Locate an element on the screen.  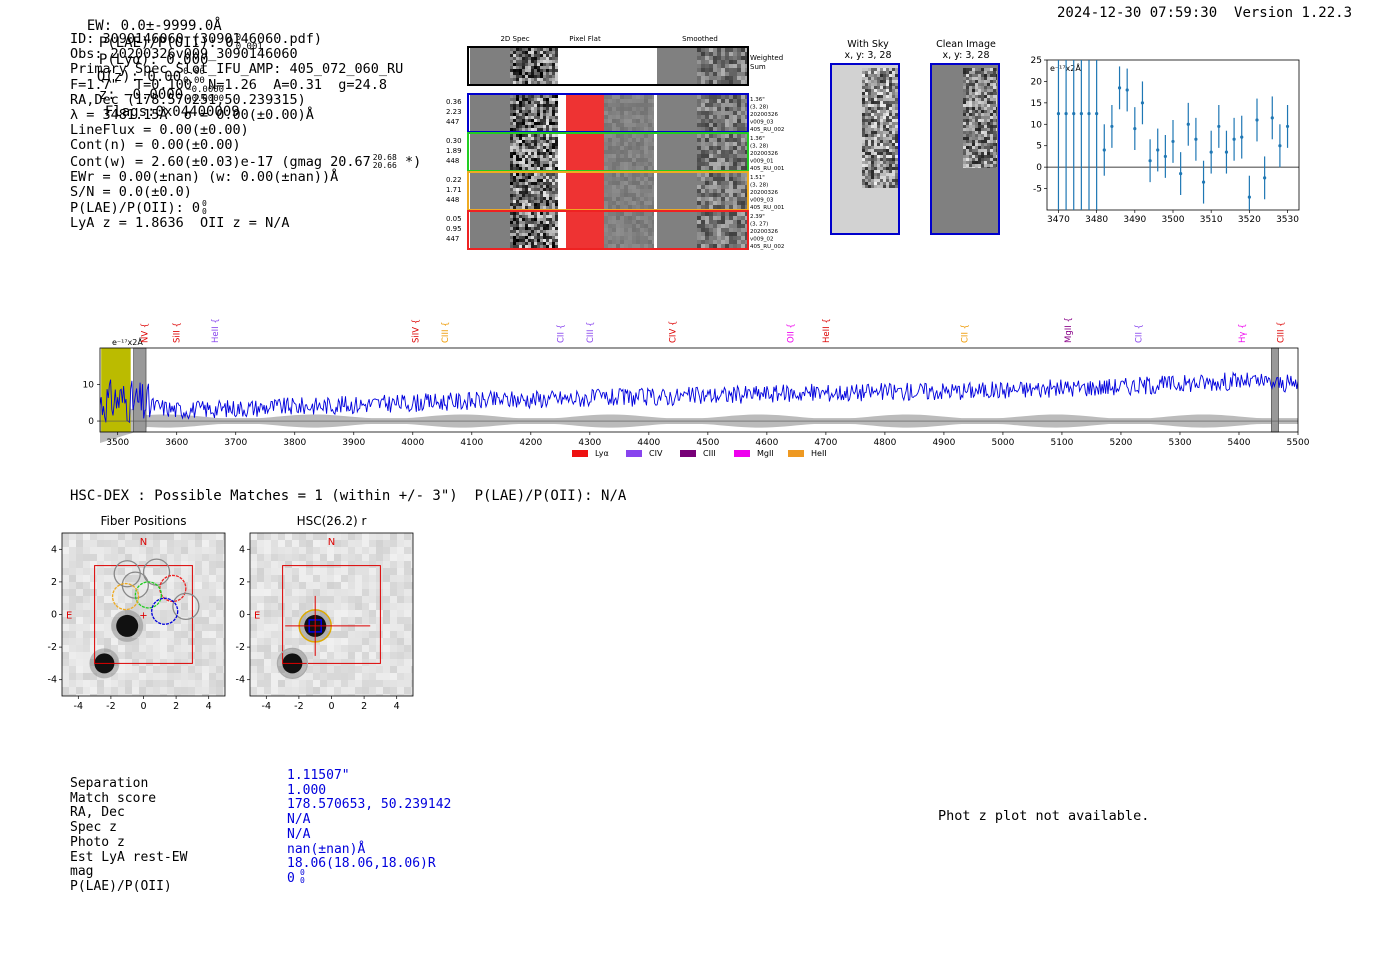
spectrum-xtick-label: 3700 is located at coordinates (235, 443).